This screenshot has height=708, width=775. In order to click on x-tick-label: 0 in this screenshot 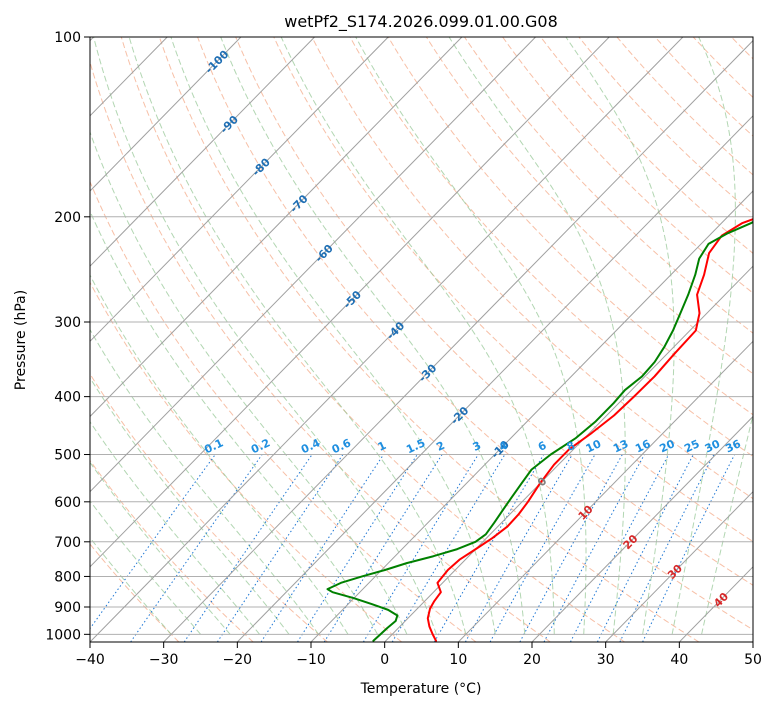, I will do `click(384, 660)`.